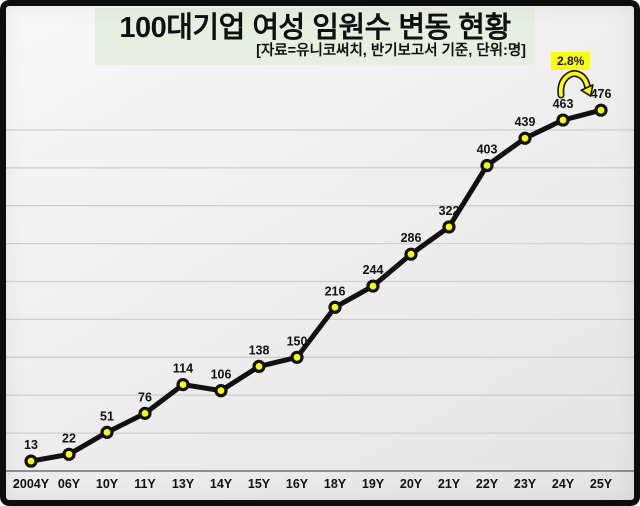 Image resolution: width=640 pixels, height=506 pixels. I want to click on x-axis-label: 24Y, so click(563, 484).